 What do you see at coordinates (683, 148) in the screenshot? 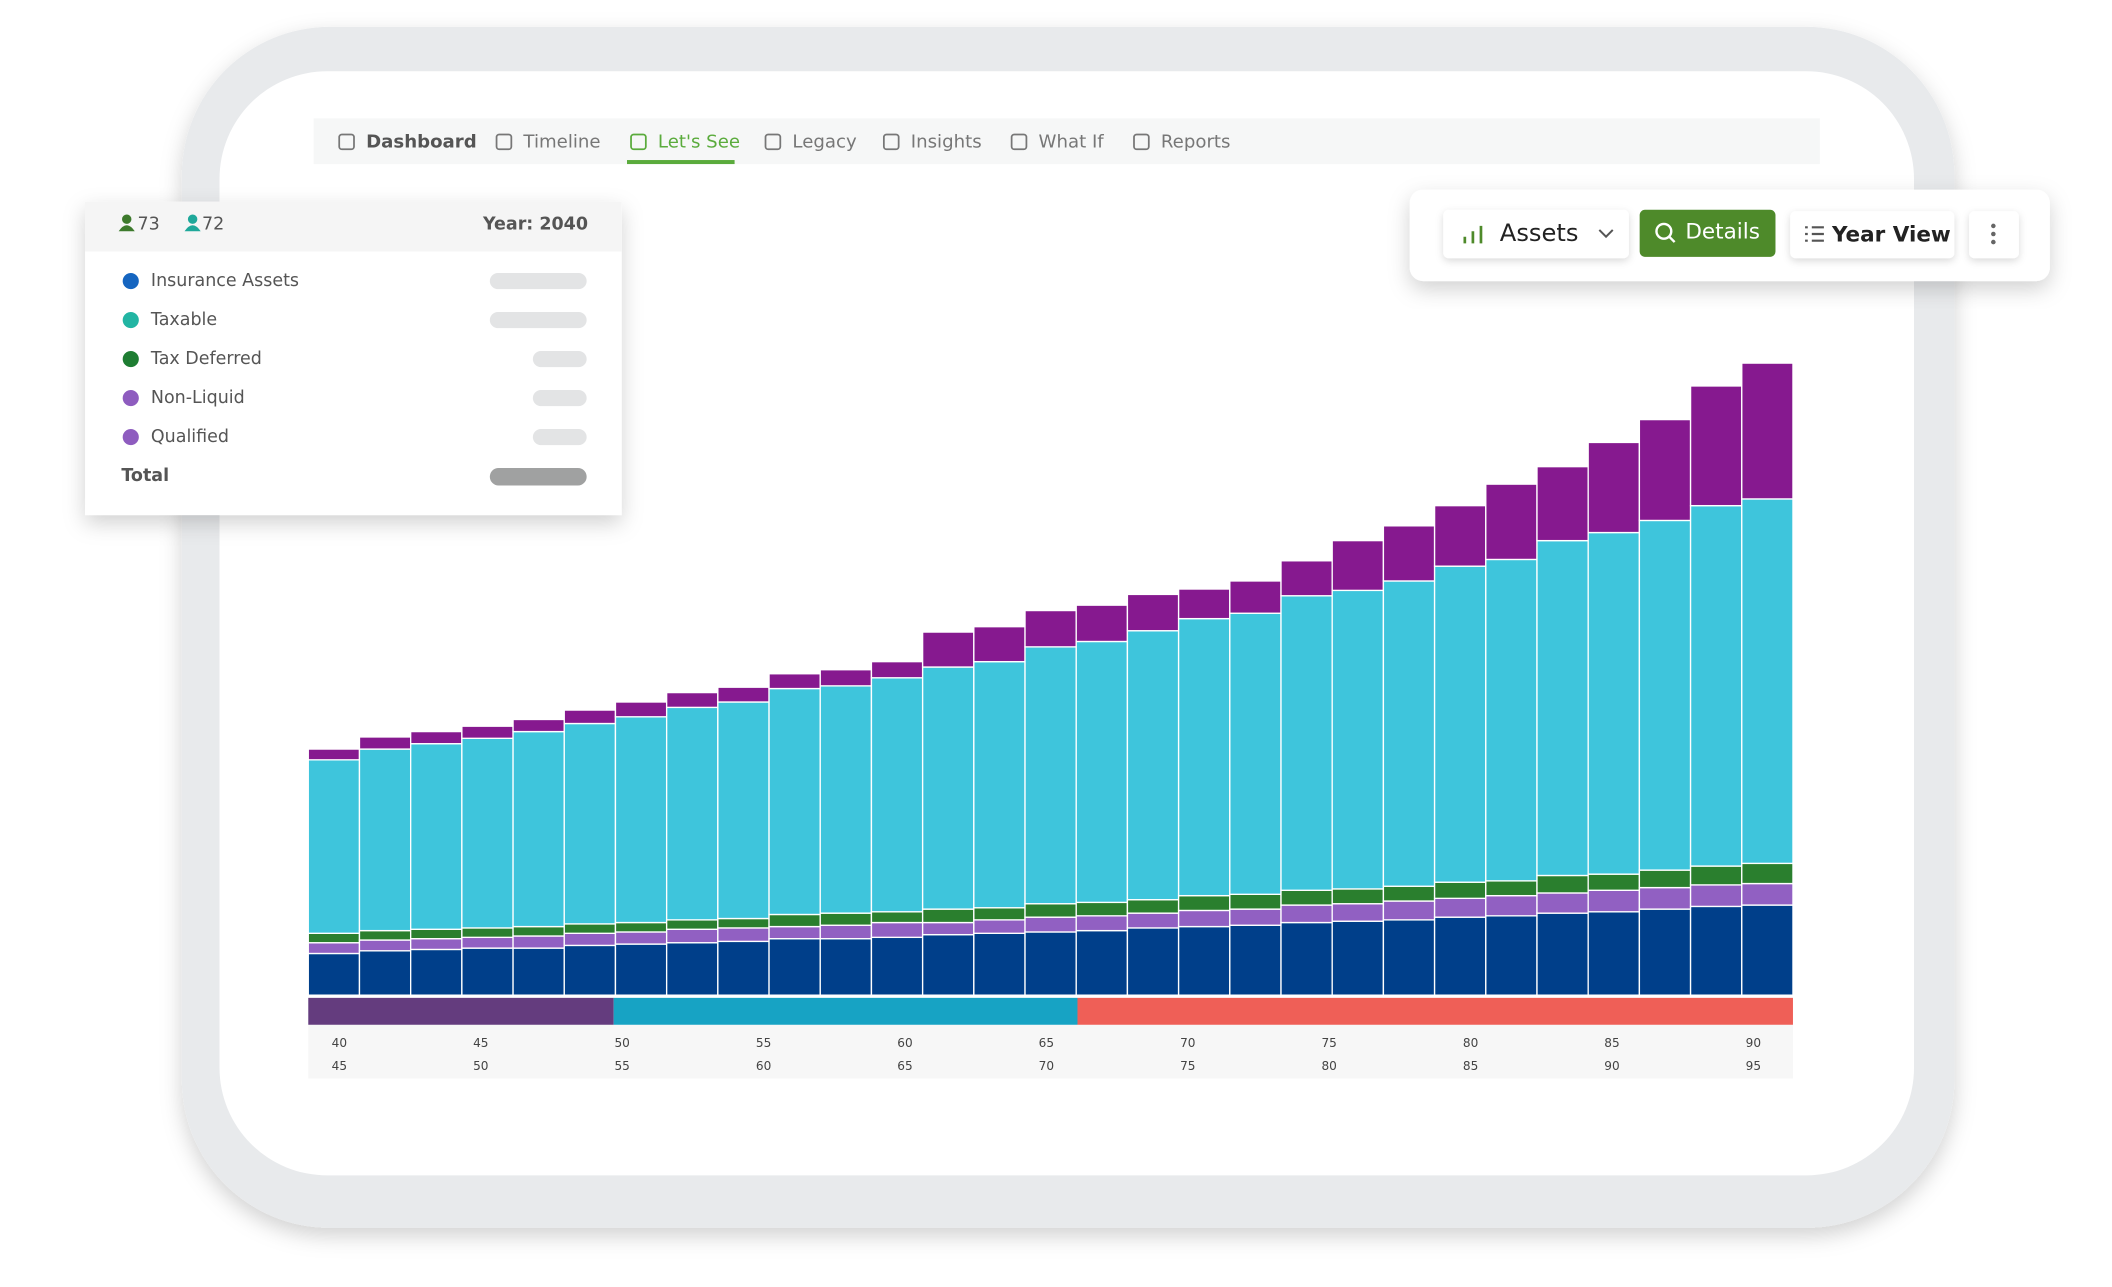
I see `nav-item: Let's See` at bounding box center [683, 148].